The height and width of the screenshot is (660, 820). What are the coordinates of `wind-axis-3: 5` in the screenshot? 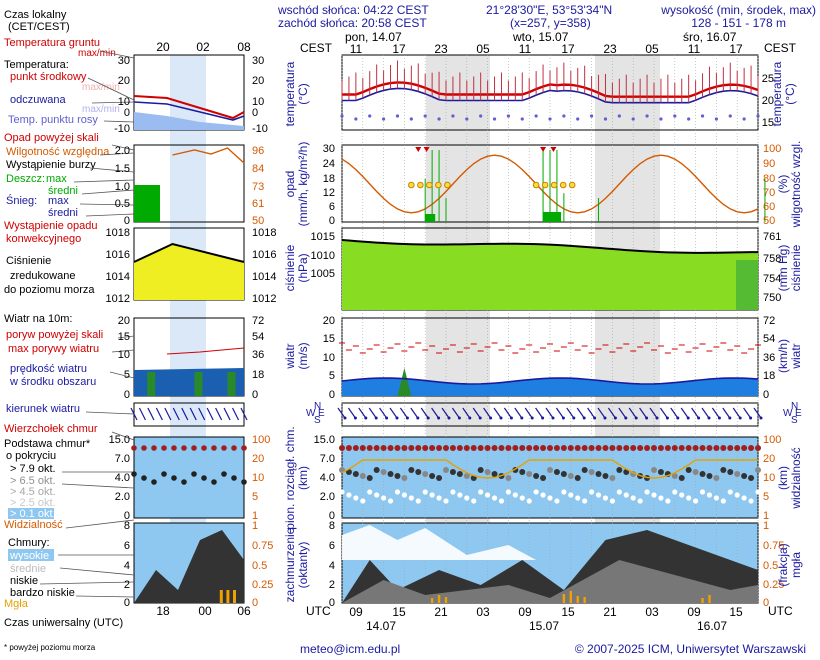 It's located at (332, 376).